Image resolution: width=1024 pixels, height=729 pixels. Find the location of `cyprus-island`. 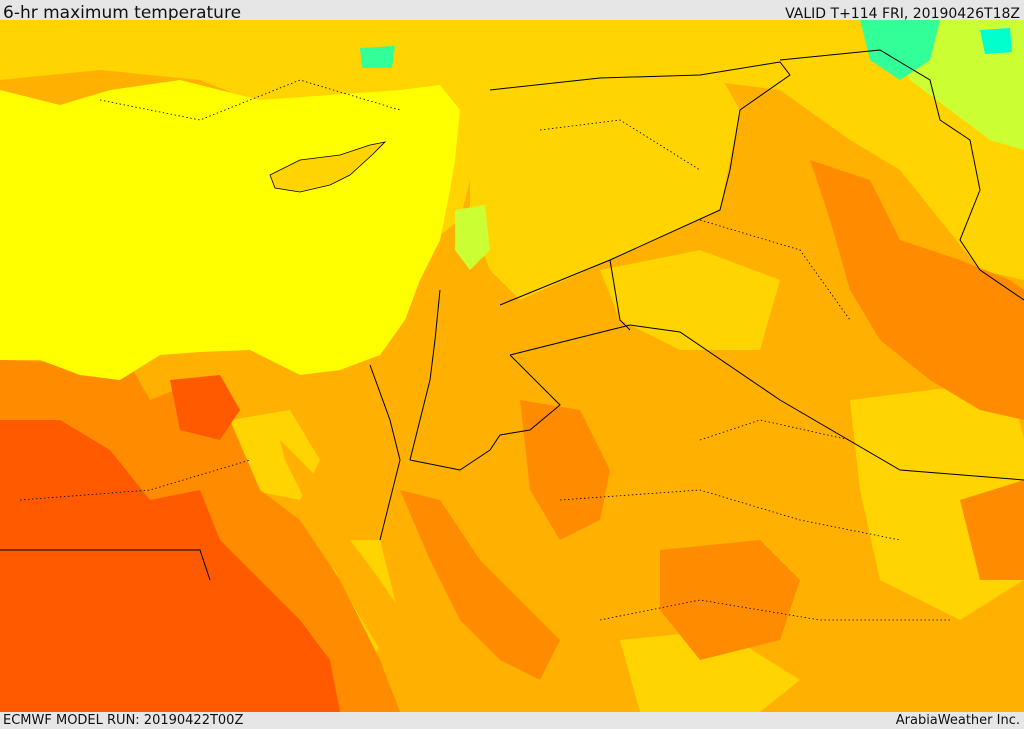

cyprus-island is located at coordinates (328, 167).